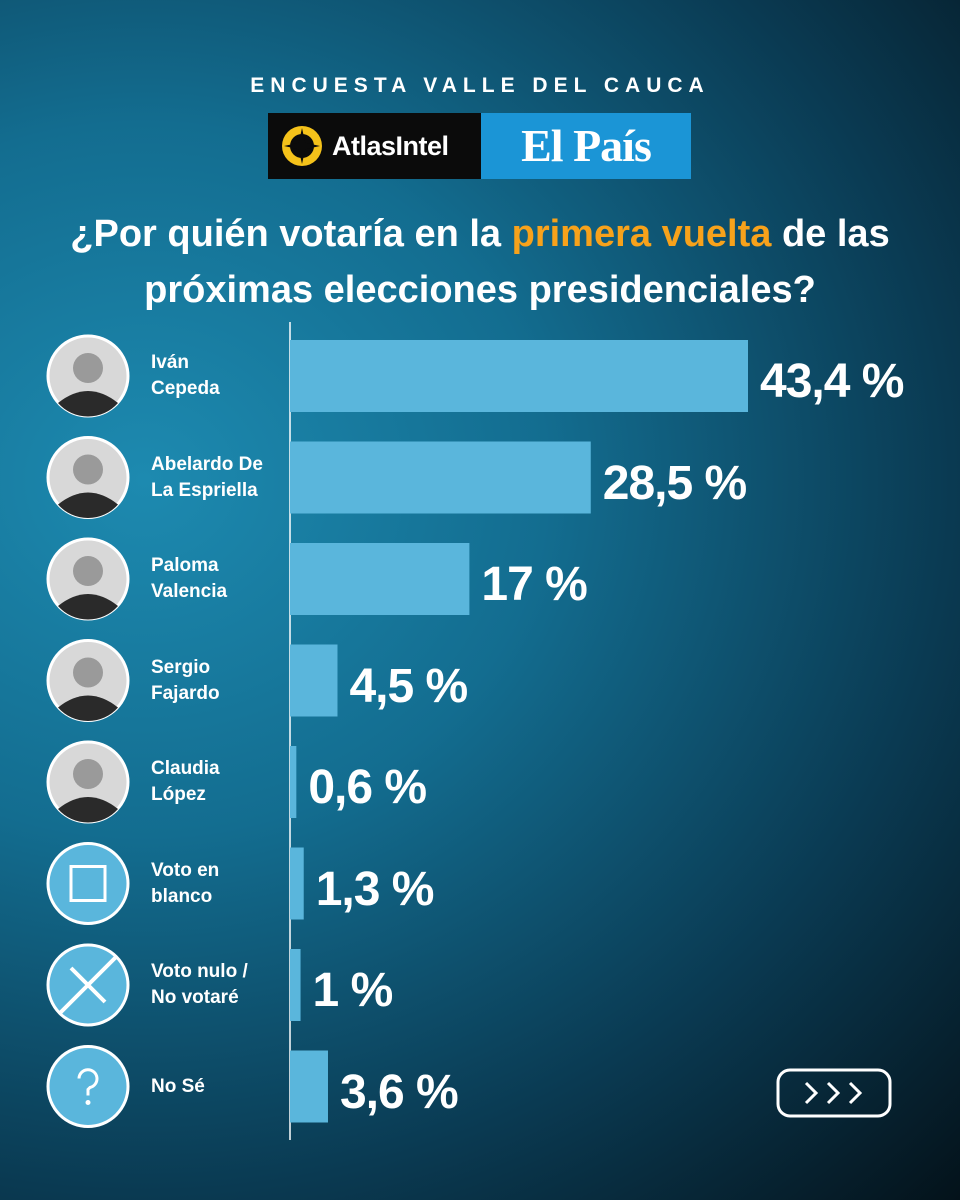 Image resolution: width=960 pixels, height=1200 pixels. I want to click on title-part: ¿Por quién votaría en la, so click(286, 234).